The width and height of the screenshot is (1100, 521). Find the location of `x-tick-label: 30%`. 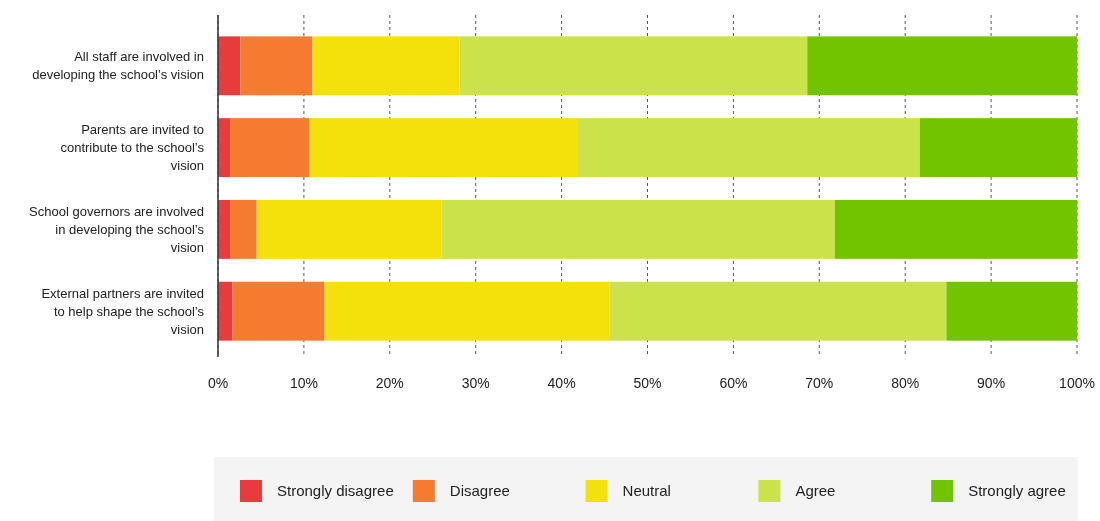

x-tick-label: 30% is located at coordinates (475, 383).